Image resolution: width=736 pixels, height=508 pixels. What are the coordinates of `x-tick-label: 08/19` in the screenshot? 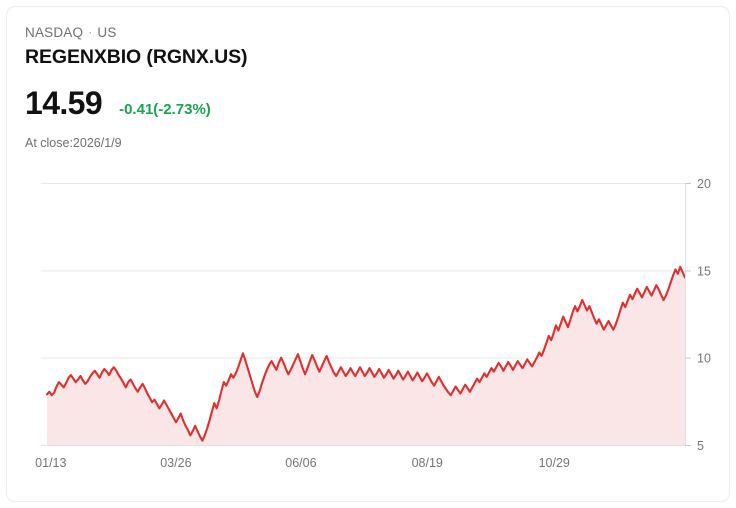 It's located at (427, 463).